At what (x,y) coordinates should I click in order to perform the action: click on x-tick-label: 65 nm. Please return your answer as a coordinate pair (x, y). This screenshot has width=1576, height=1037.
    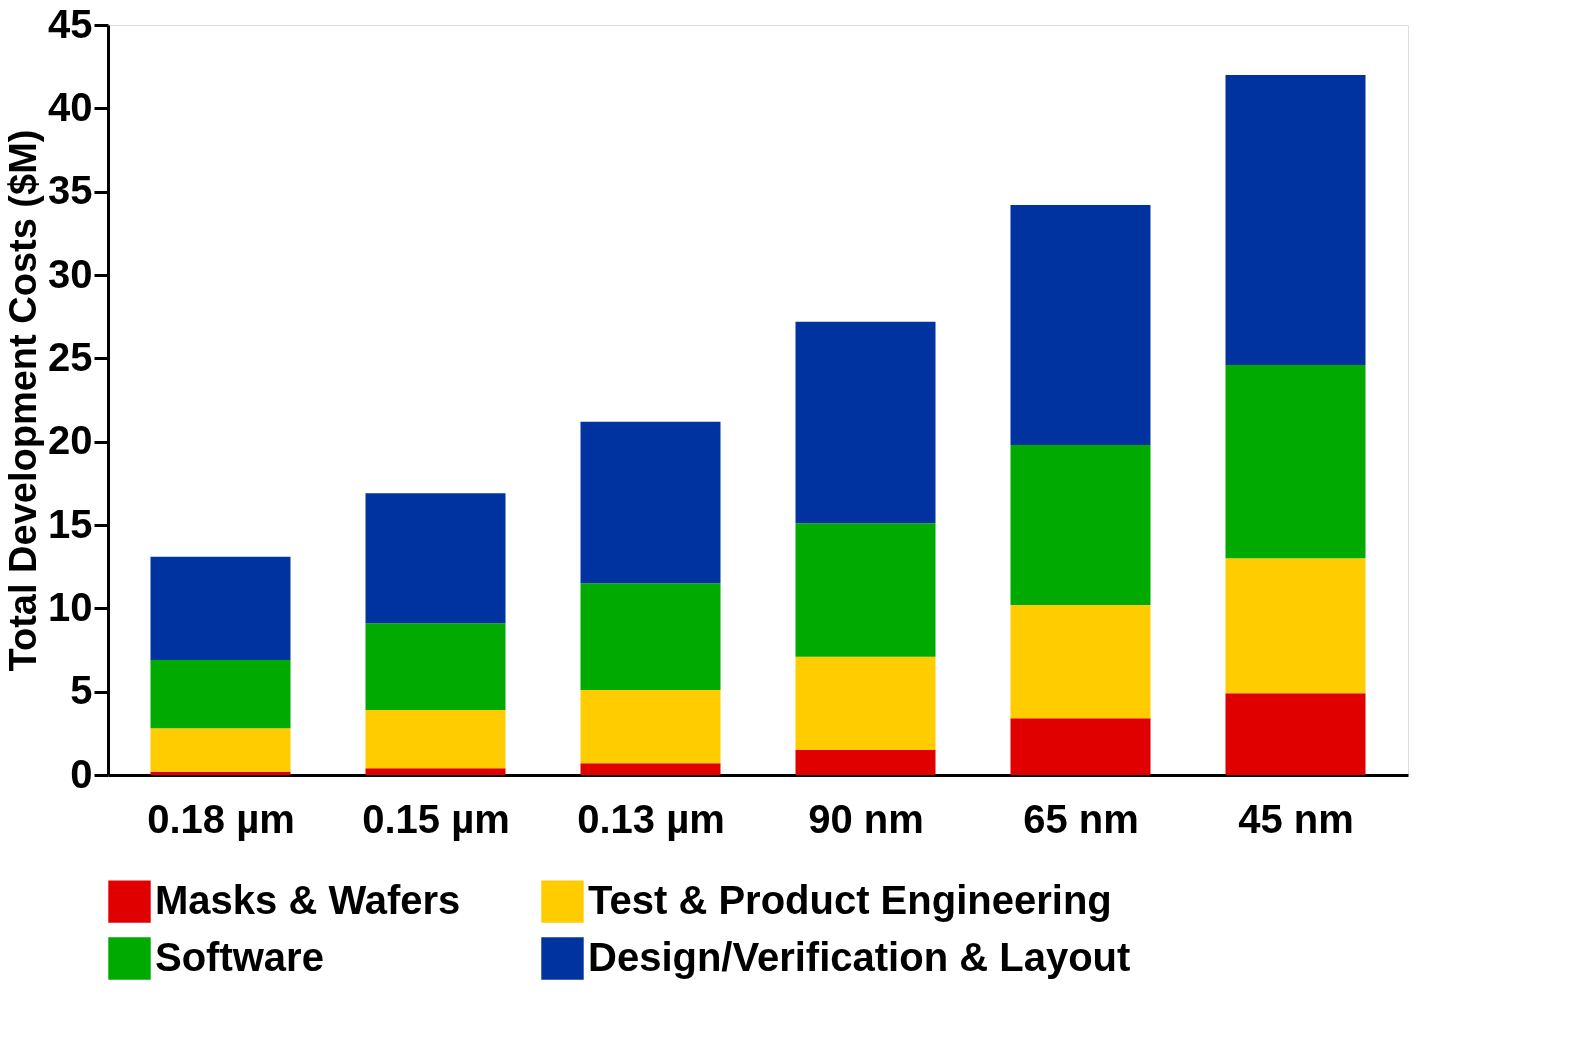
    Looking at the image, I should click on (1081, 818).